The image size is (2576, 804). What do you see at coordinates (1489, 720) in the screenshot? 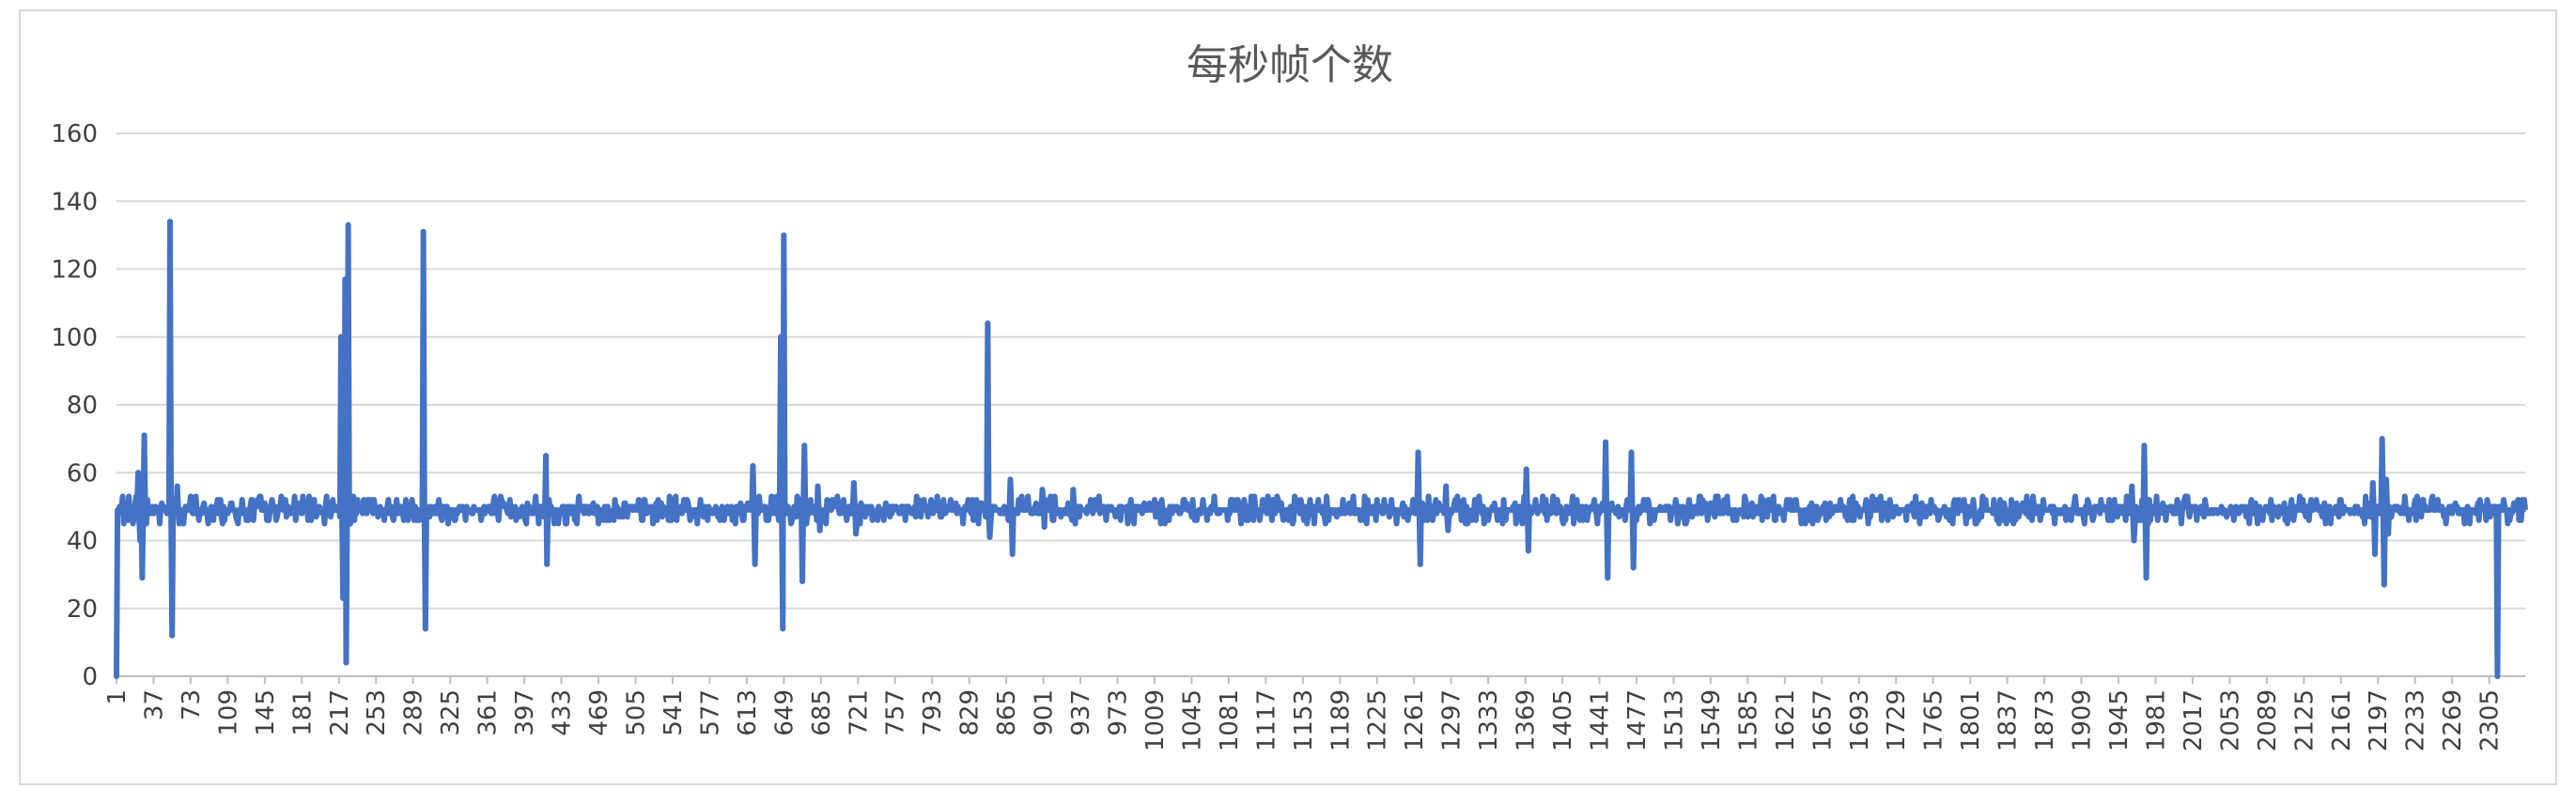
I see `x-tick-label: 1333` at bounding box center [1489, 720].